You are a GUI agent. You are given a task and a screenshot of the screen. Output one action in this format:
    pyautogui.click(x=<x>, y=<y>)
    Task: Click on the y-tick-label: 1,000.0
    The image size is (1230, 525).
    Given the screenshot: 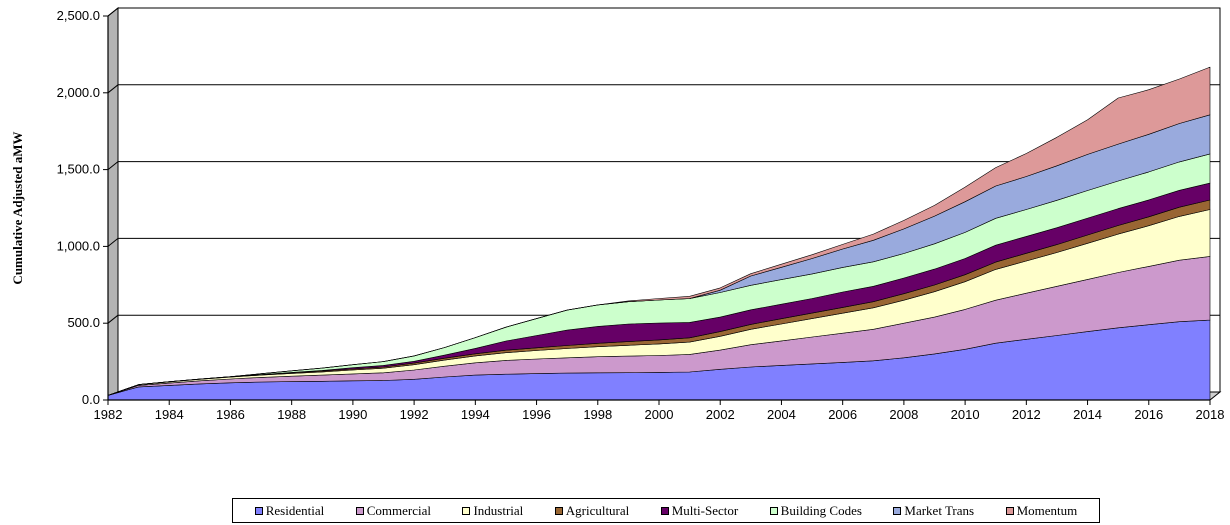 What is the action you would take?
    pyautogui.click(x=78, y=245)
    